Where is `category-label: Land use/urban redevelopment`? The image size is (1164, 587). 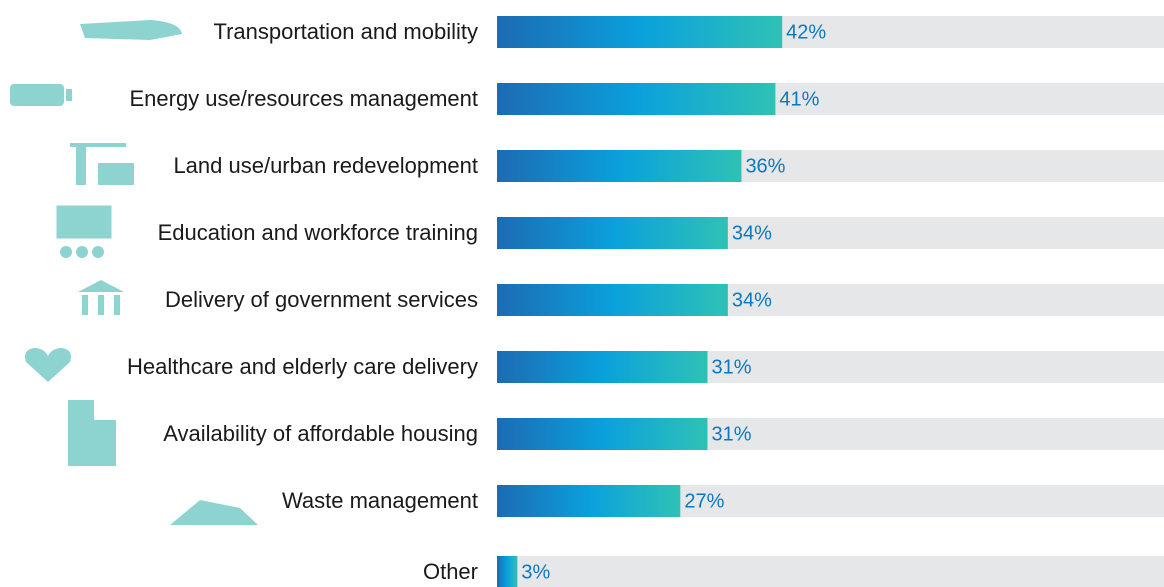 category-label: Land use/urban redevelopment is located at coordinates (325, 165).